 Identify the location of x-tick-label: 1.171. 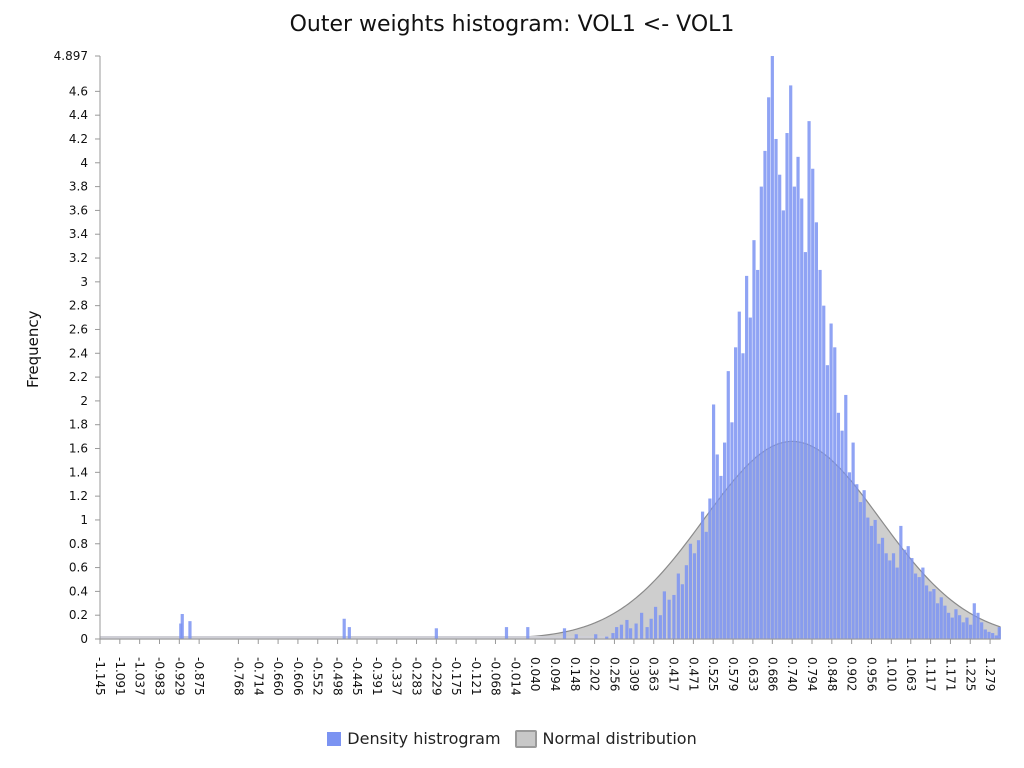
(950, 674).